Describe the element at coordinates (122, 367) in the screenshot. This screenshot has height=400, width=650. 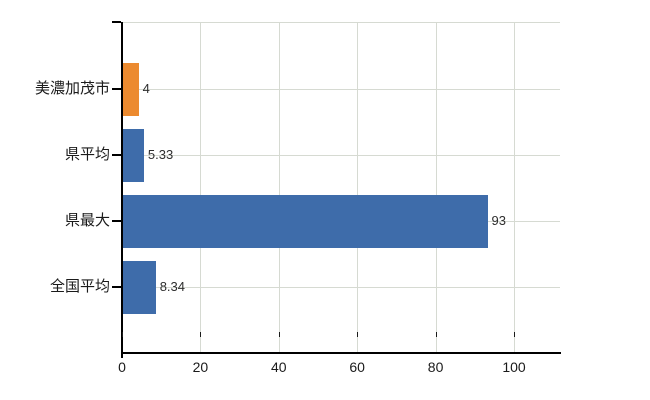
I see `x-tick-label: 0` at that location.